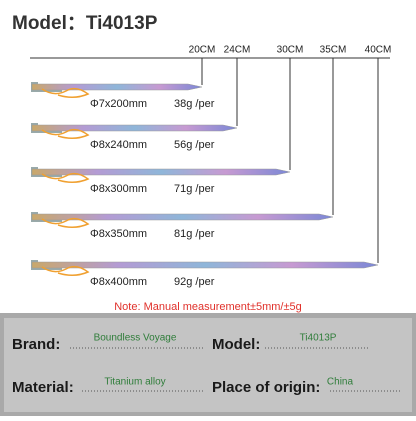  Describe the element at coordinates (237, 50) in the screenshot. I see `ruler-label: 24CM` at that location.